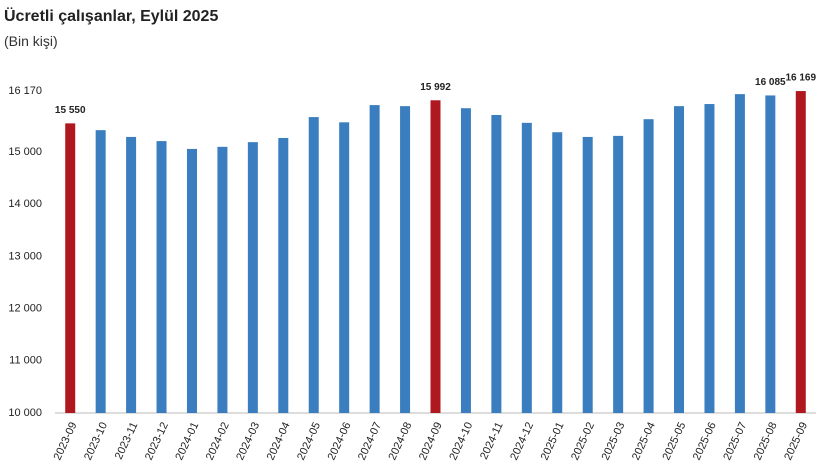 The image size is (820, 466). I want to click on y-tick-label: 13 000, so click(25, 256).